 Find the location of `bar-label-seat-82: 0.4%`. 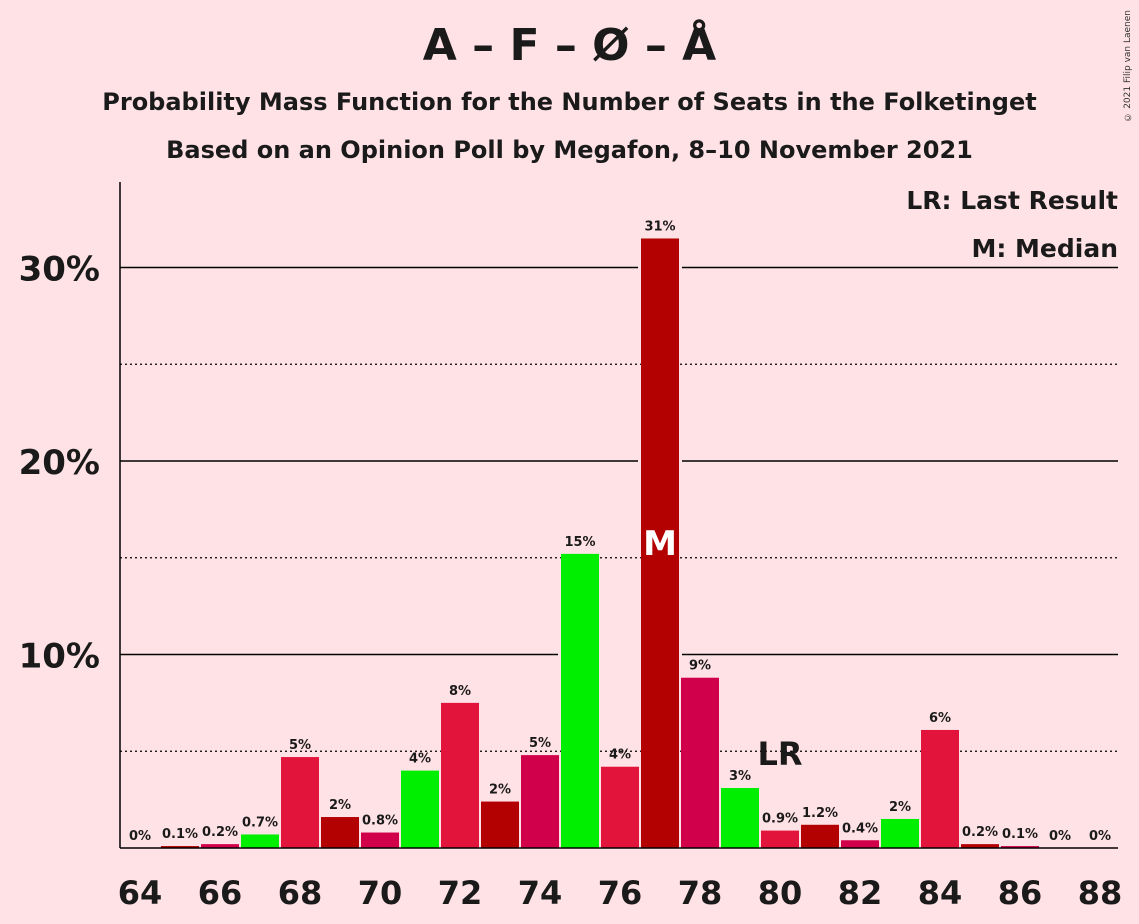

bar-label-seat-82: 0.4% is located at coordinates (860, 828).